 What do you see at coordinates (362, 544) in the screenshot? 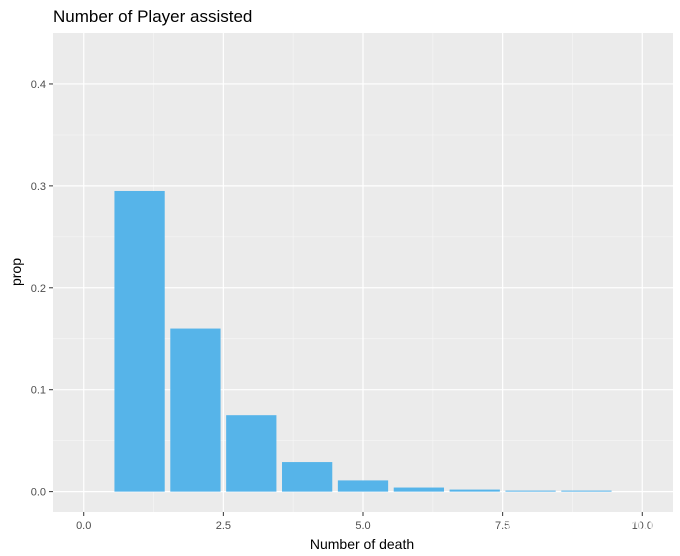
I see `x-axis-title: Number of death` at bounding box center [362, 544].